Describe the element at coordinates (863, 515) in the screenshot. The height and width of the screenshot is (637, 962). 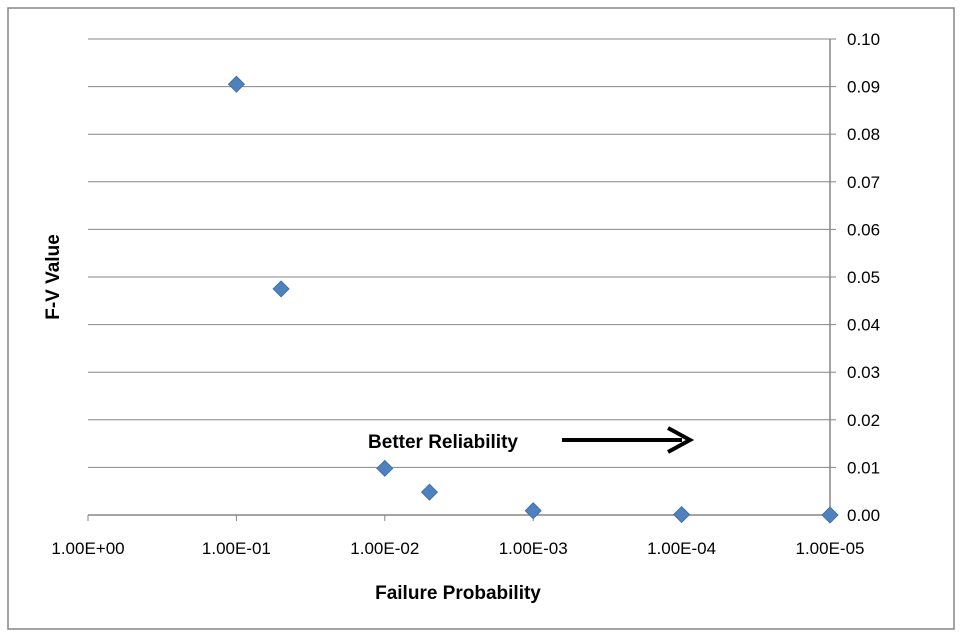
I see `y-tick-label: 0.00` at that location.